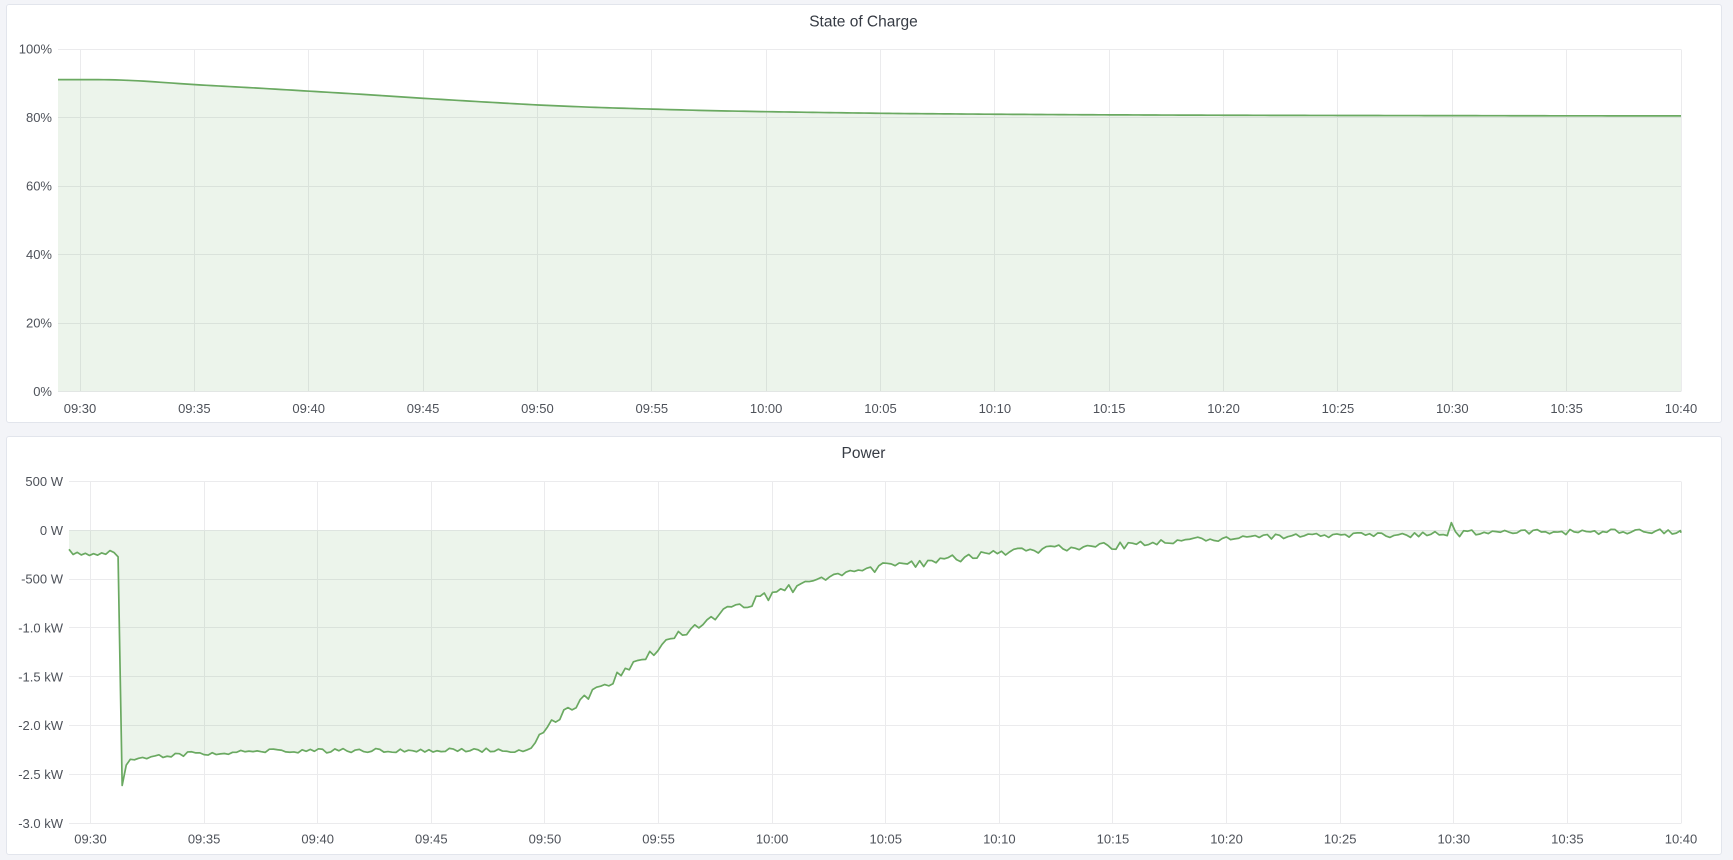 This screenshot has height=860, width=1733. What do you see at coordinates (41, 725) in the screenshot?
I see `svg-text: -2.0 kW` at bounding box center [41, 725].